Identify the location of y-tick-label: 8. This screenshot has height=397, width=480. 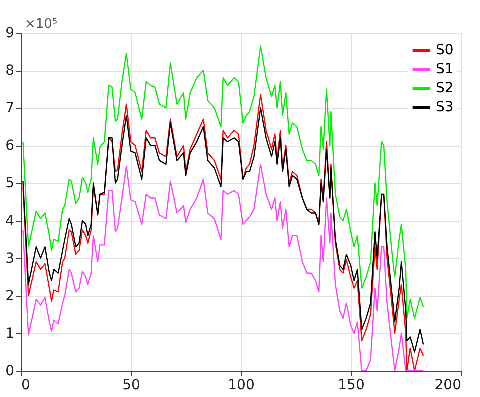
(10, 71).